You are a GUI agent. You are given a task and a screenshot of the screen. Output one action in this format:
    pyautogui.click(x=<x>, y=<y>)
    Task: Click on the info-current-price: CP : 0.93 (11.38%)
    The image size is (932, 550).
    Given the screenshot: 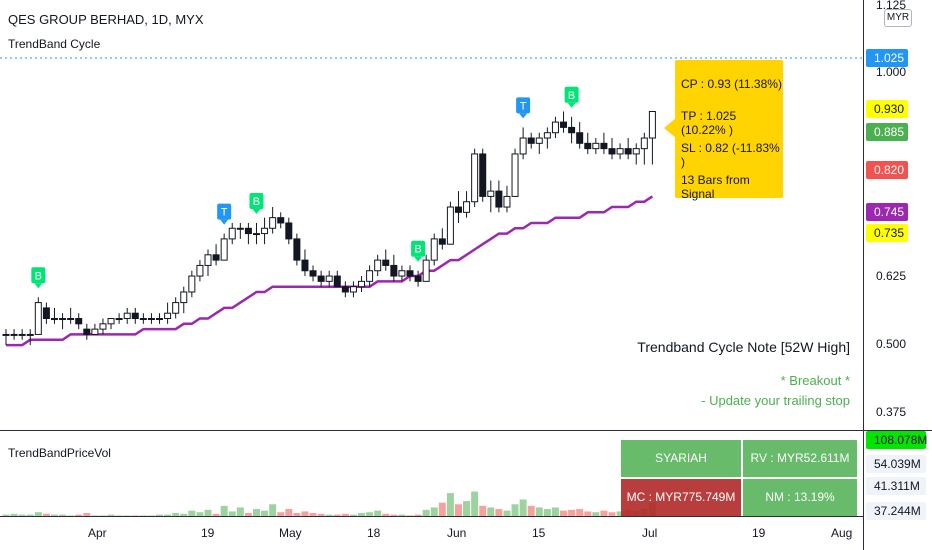 What is the action you would take?
    pyautogui.click(x=731, y=84)
    